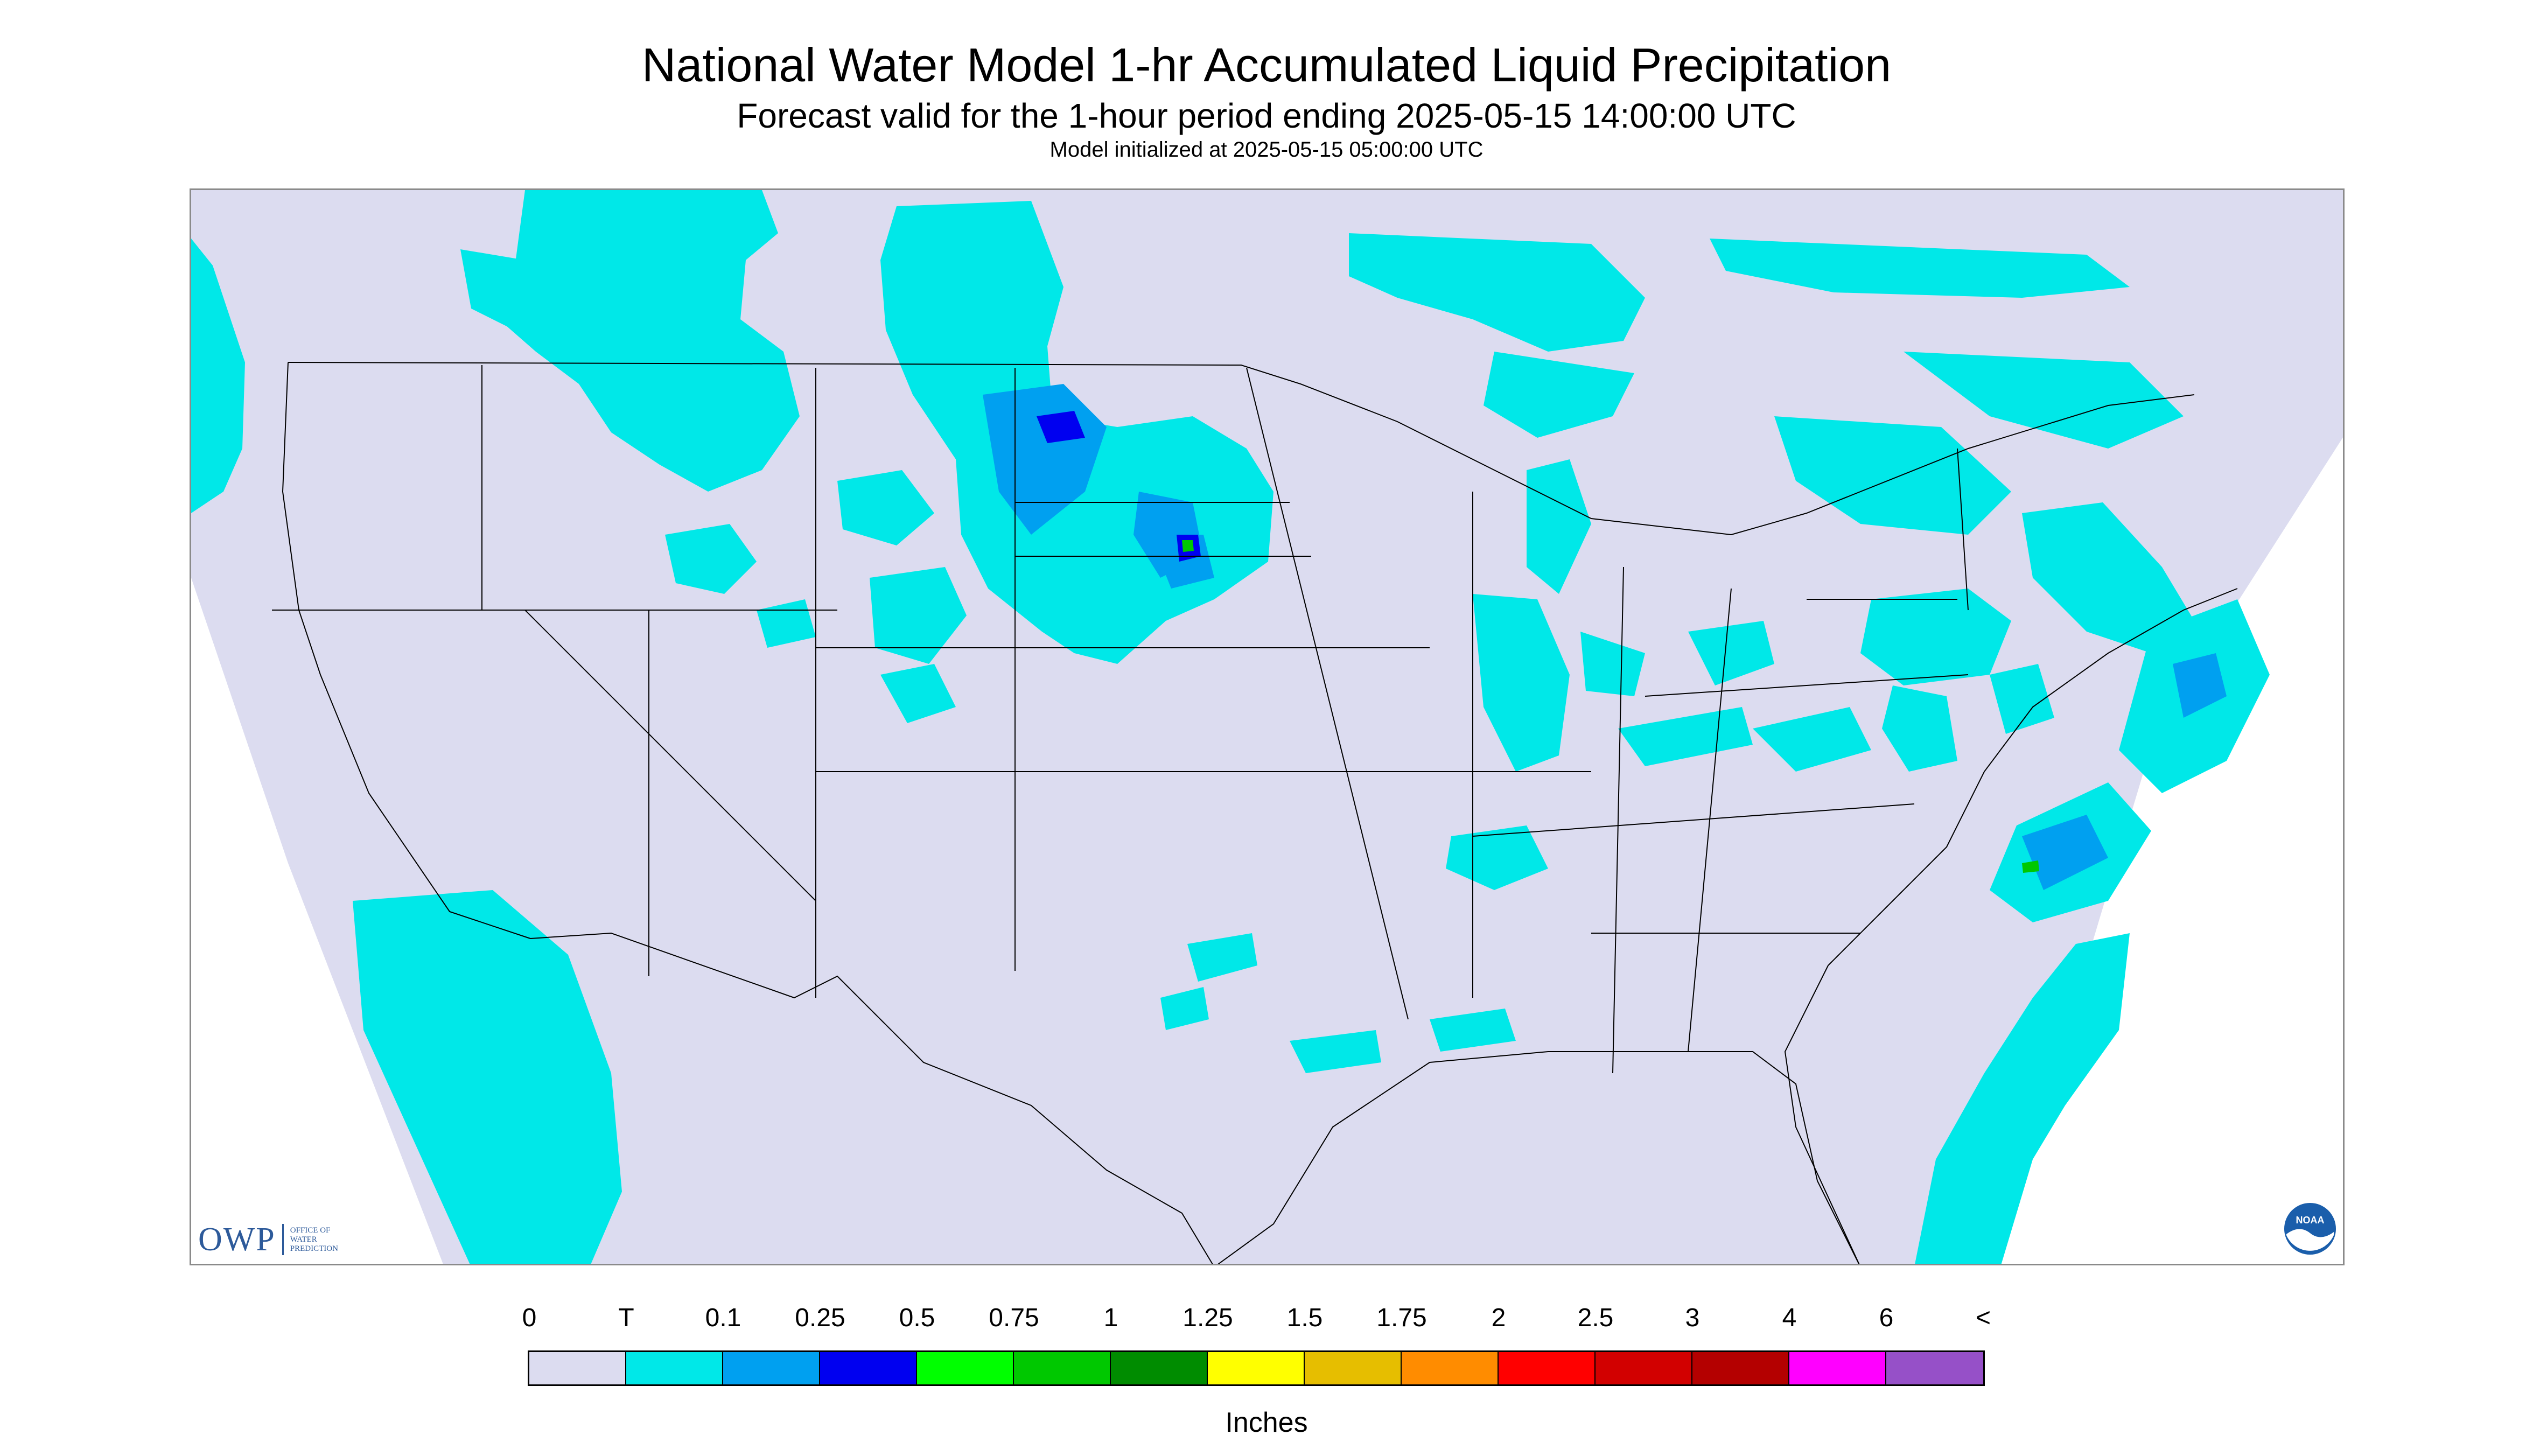 The width and height of the screenshot is (2533, 1456). What do you see at coordinates (2011, 926) in the screenshot?
I see `atlantic-coast` at bounding box center [2011, 926].